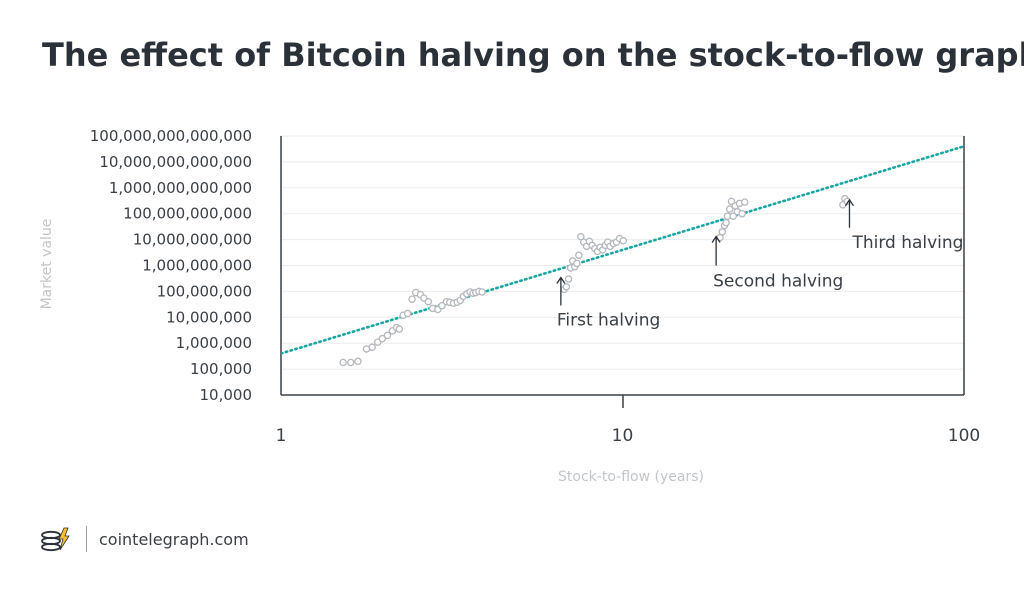  I want to click on y-tick-label: 1,000,000,000, so click(197, 266).